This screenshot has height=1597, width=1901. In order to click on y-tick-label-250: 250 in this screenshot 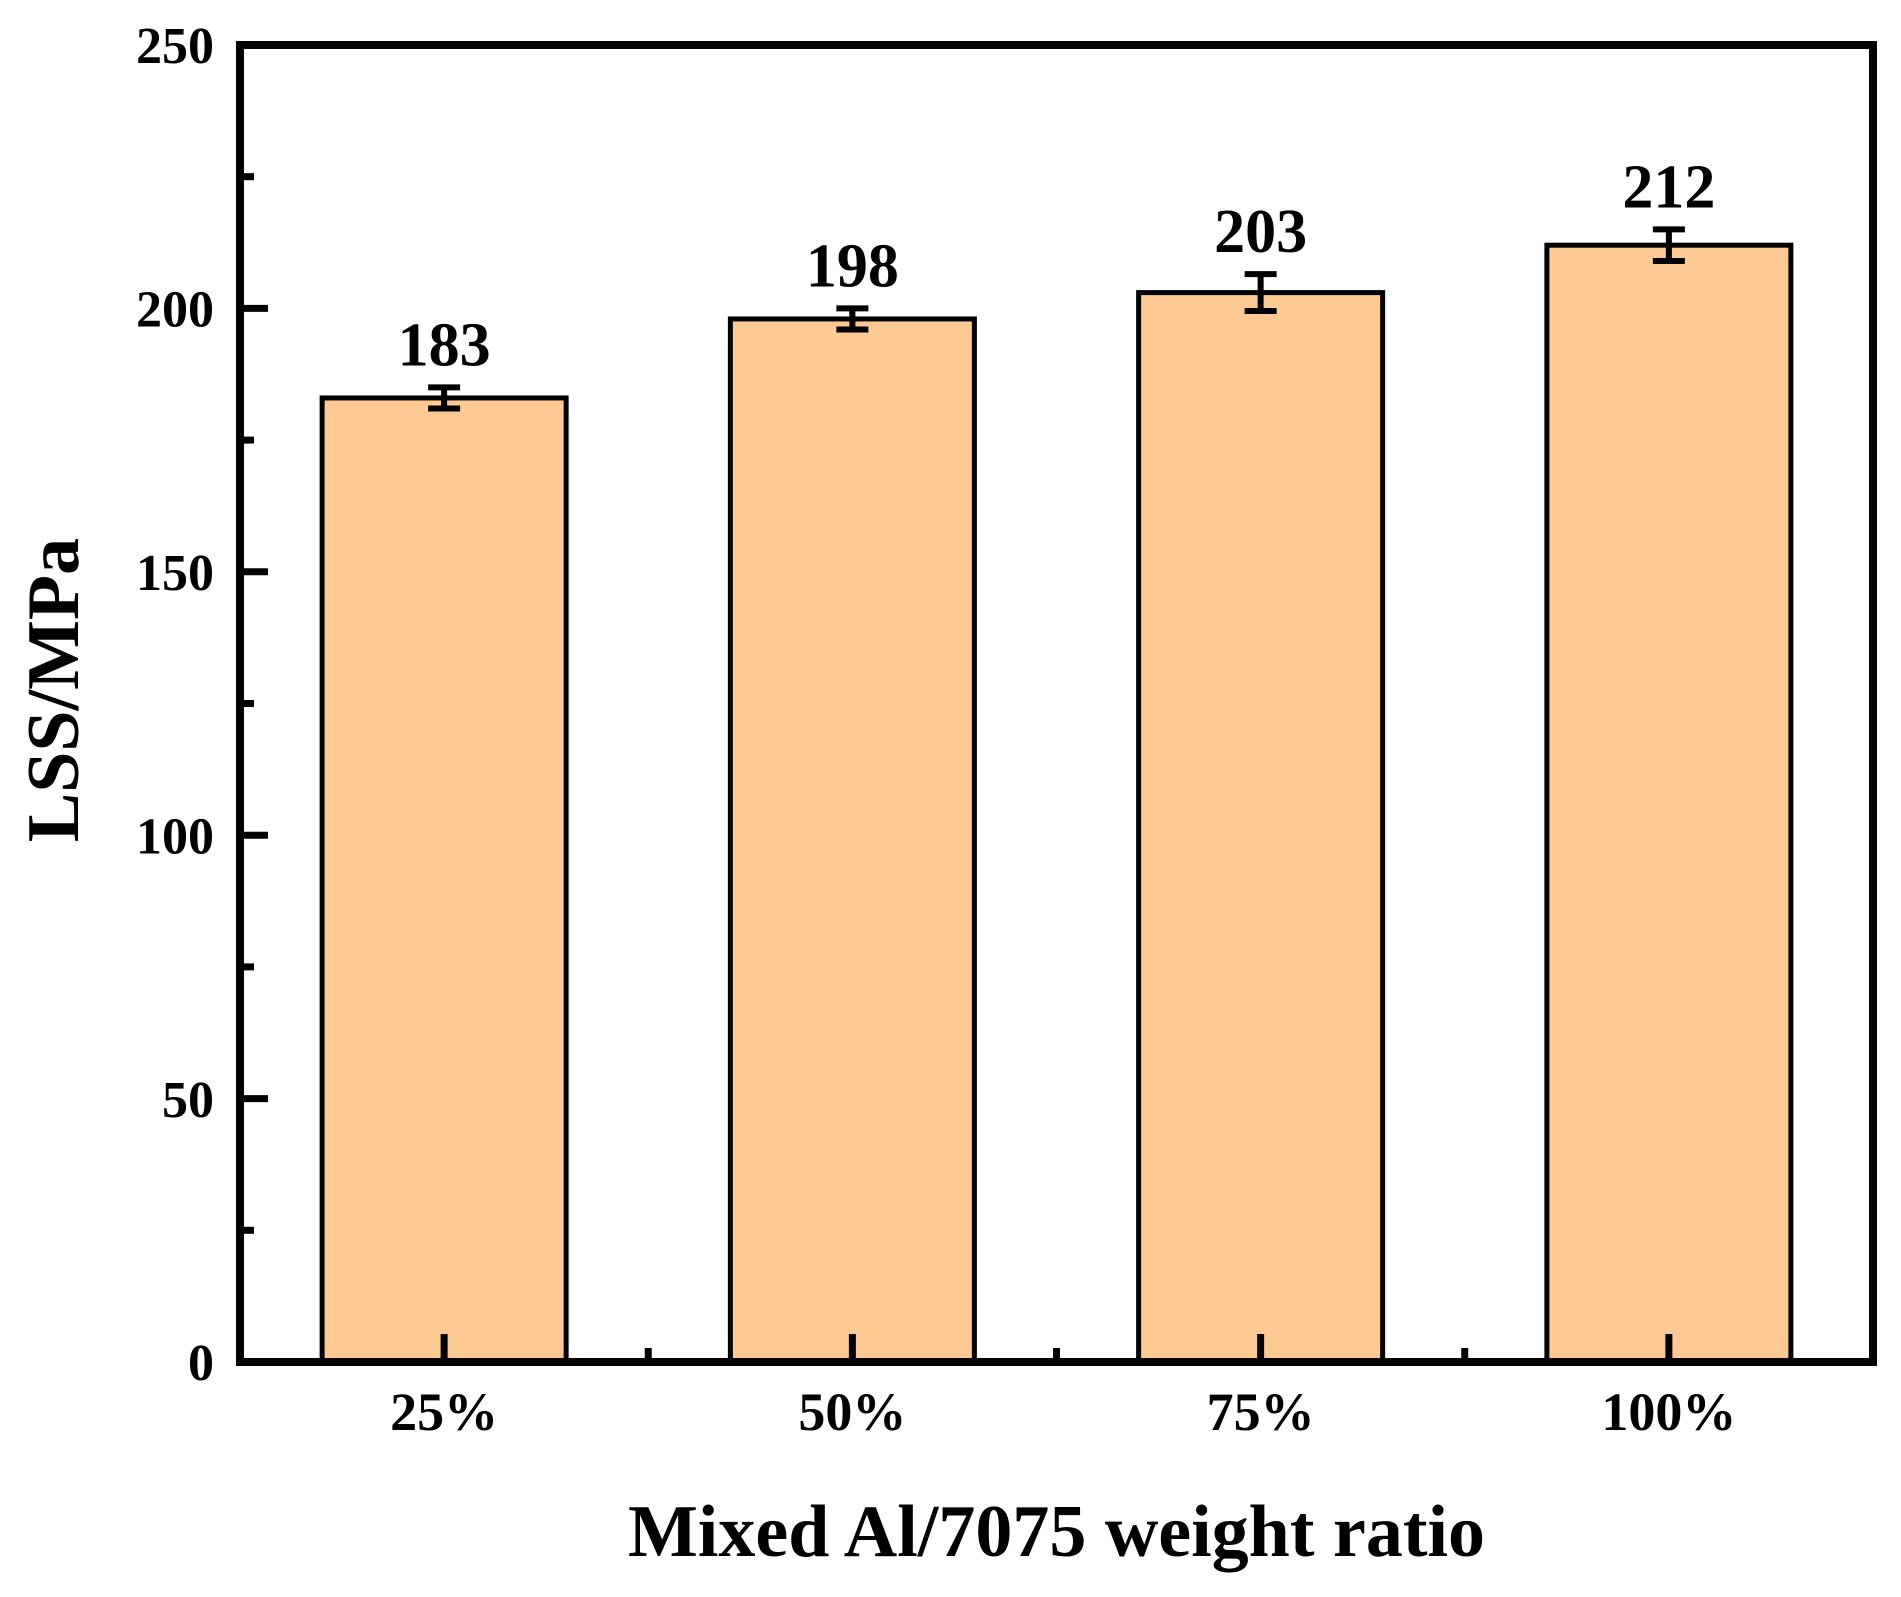, I will do `click(175, 46)`.